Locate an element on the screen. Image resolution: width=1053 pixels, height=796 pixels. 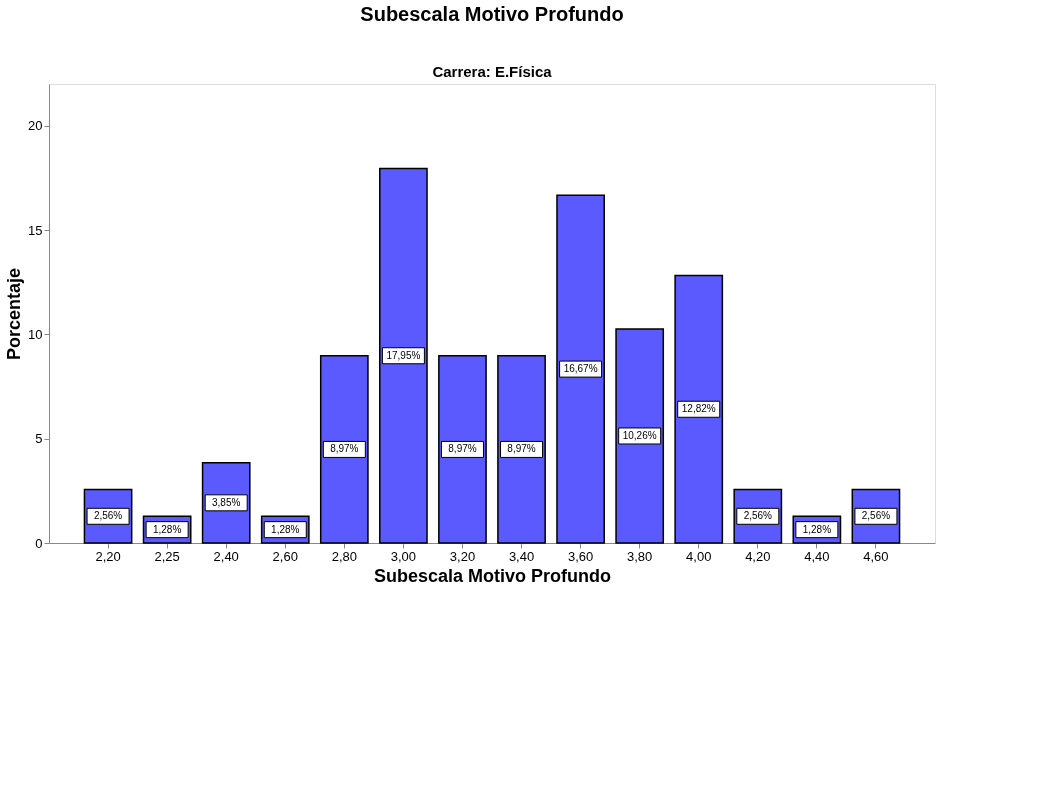
x-tick-label: 3,20 is located at coordinates (462, 556).